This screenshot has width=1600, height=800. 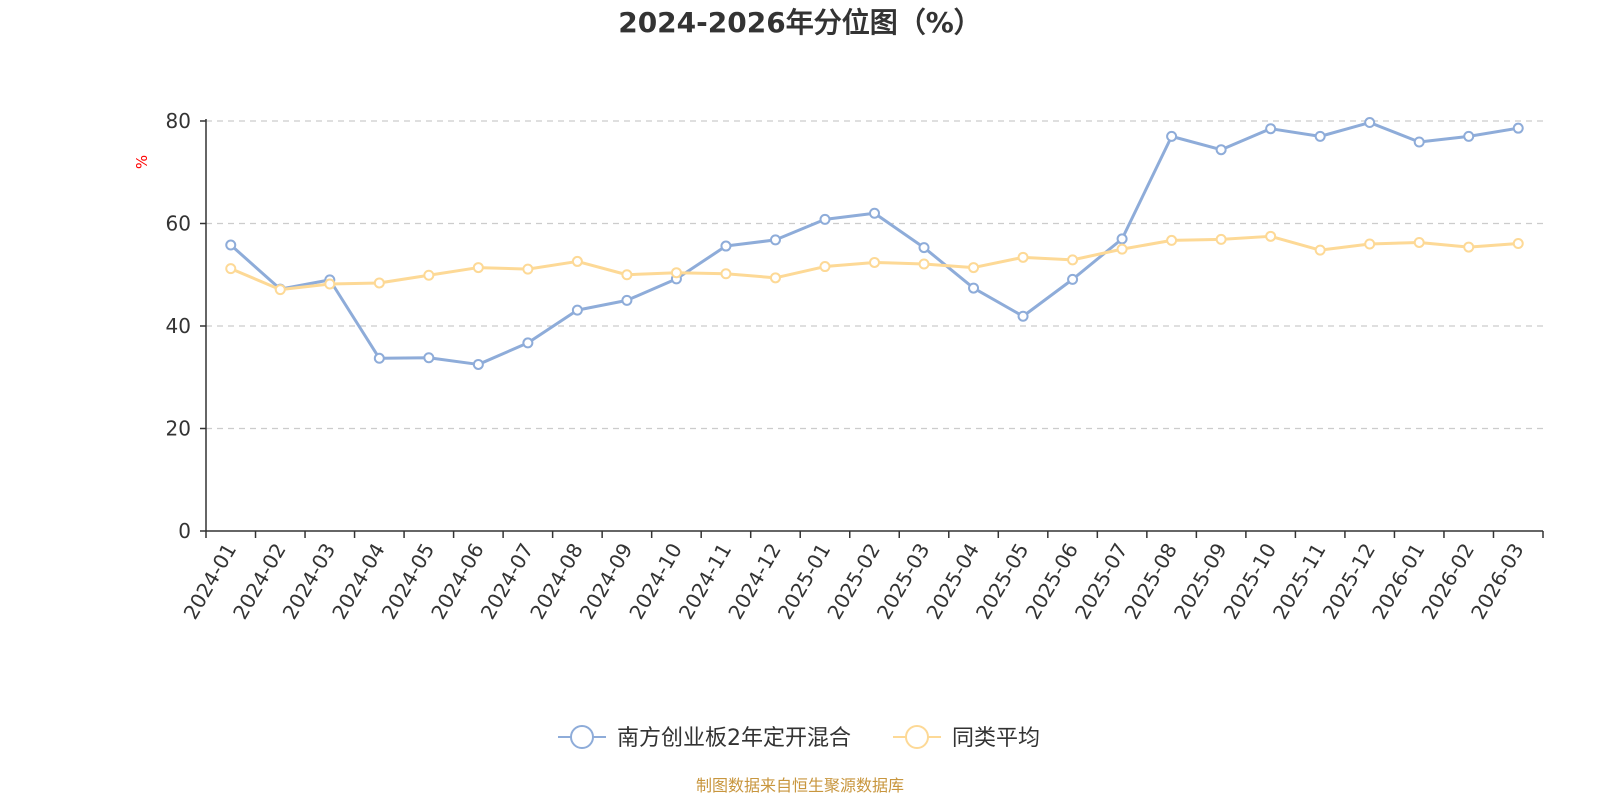 I want to click on legend-label: 南方创业板2年定开混合, so click(x=734, y=738).